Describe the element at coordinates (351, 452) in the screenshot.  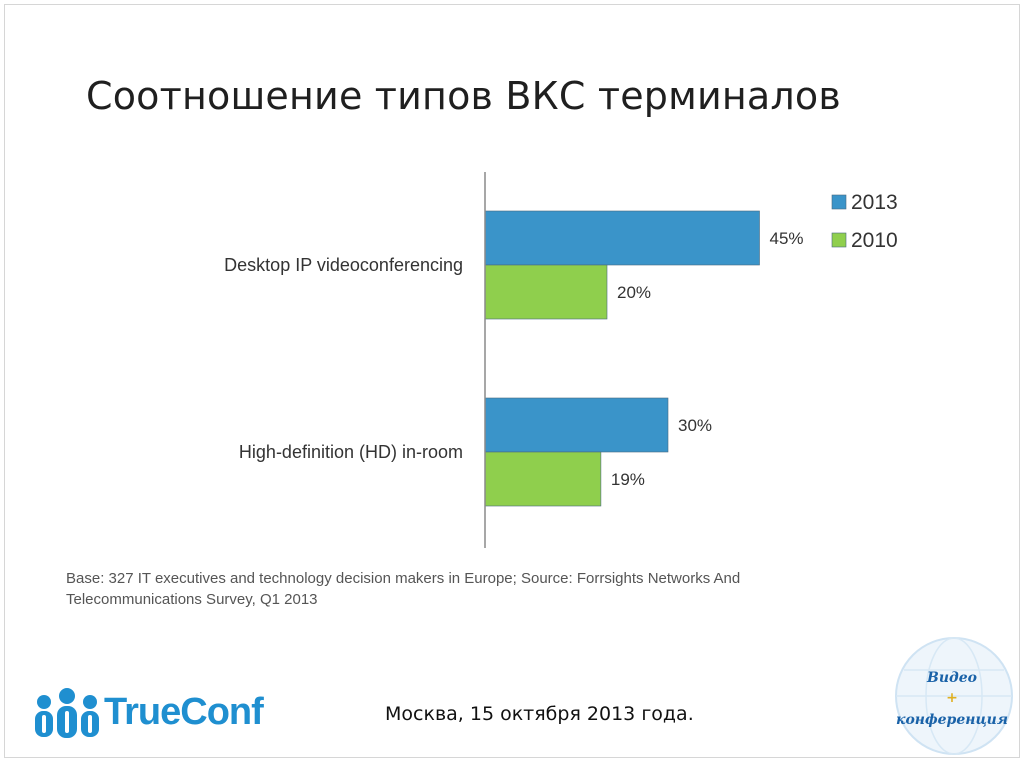
I see `category-label-1: High-definition (HD) in-room` at that location.